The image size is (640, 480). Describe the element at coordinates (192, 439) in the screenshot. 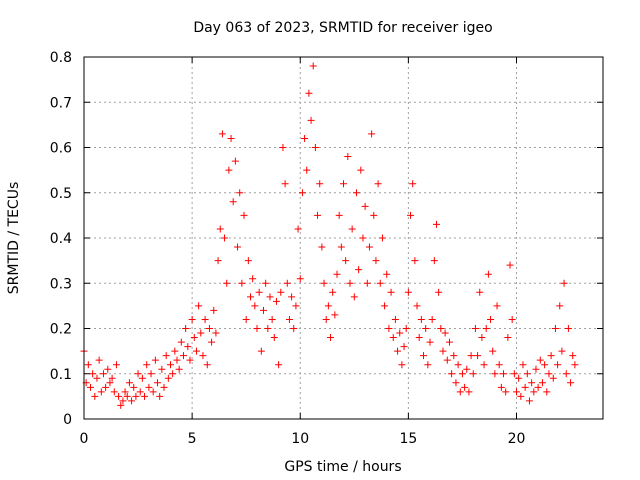

I see `x-tick-label: 5` at that location.